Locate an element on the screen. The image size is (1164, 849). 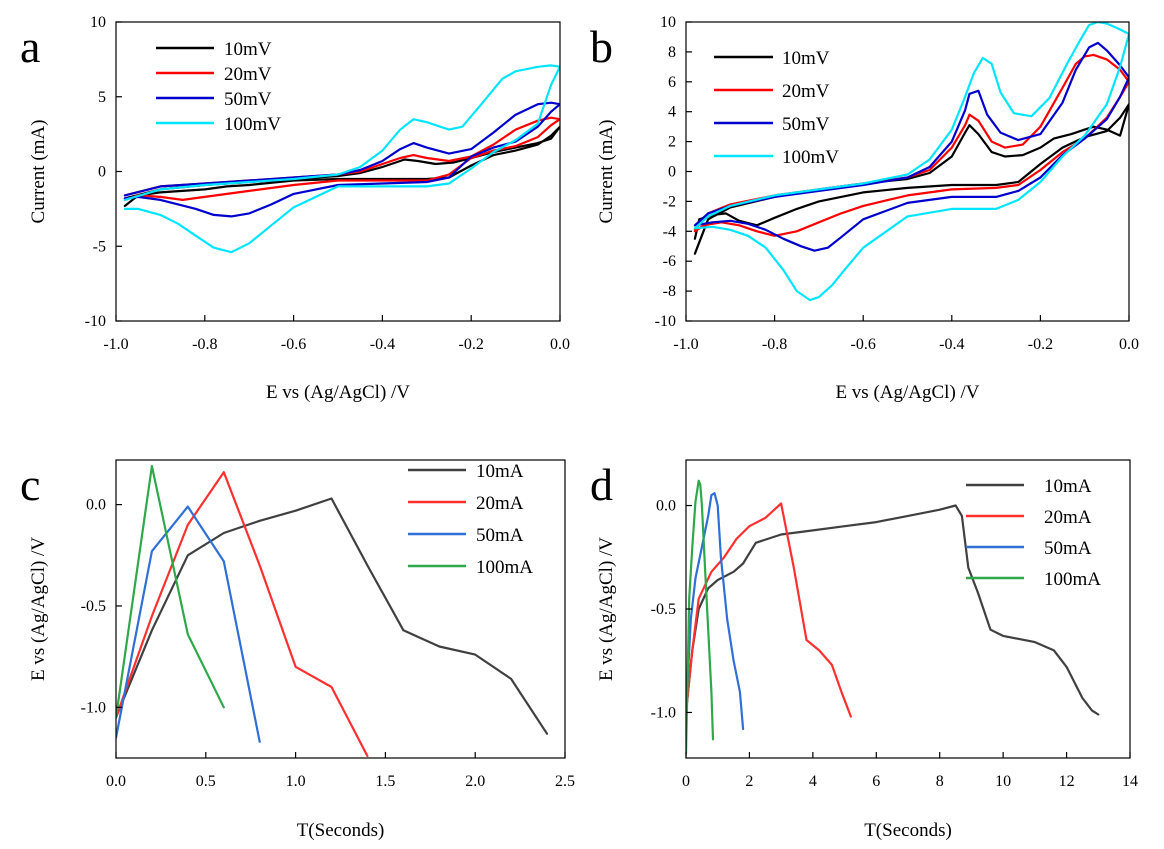
series-line-20mA is located at coordinates (769, 610).